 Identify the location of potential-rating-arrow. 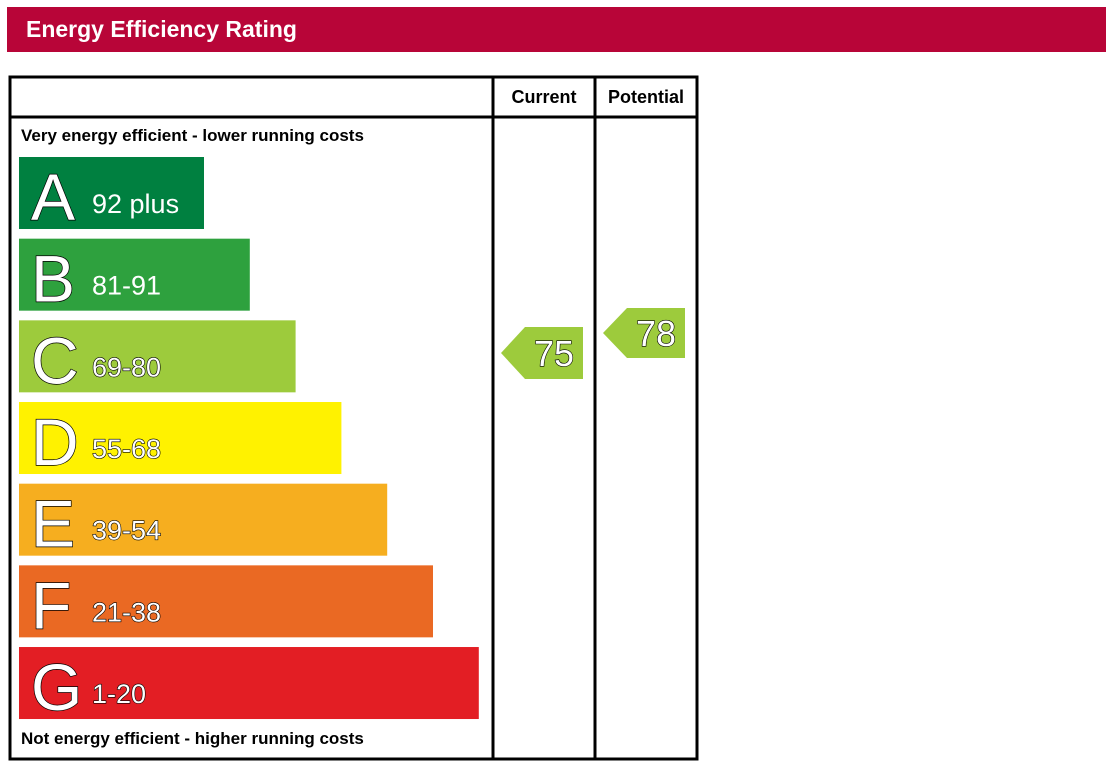
(644, 333).